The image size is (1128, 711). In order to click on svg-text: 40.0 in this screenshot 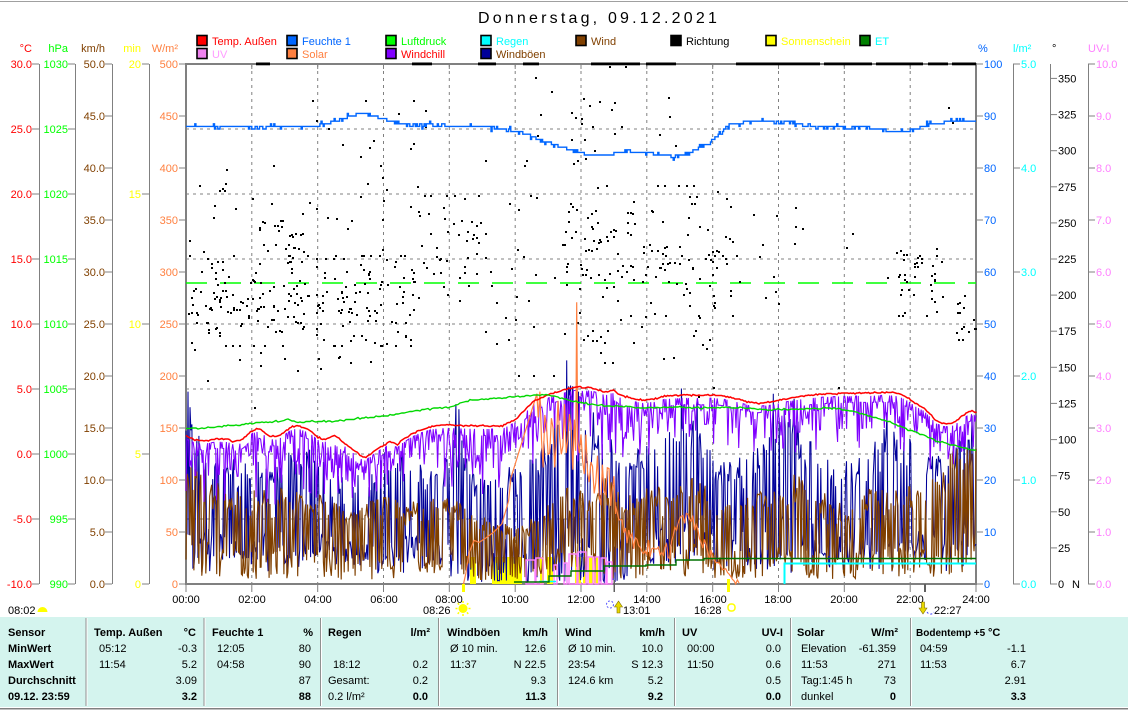, I will do `click(94, 169)`.